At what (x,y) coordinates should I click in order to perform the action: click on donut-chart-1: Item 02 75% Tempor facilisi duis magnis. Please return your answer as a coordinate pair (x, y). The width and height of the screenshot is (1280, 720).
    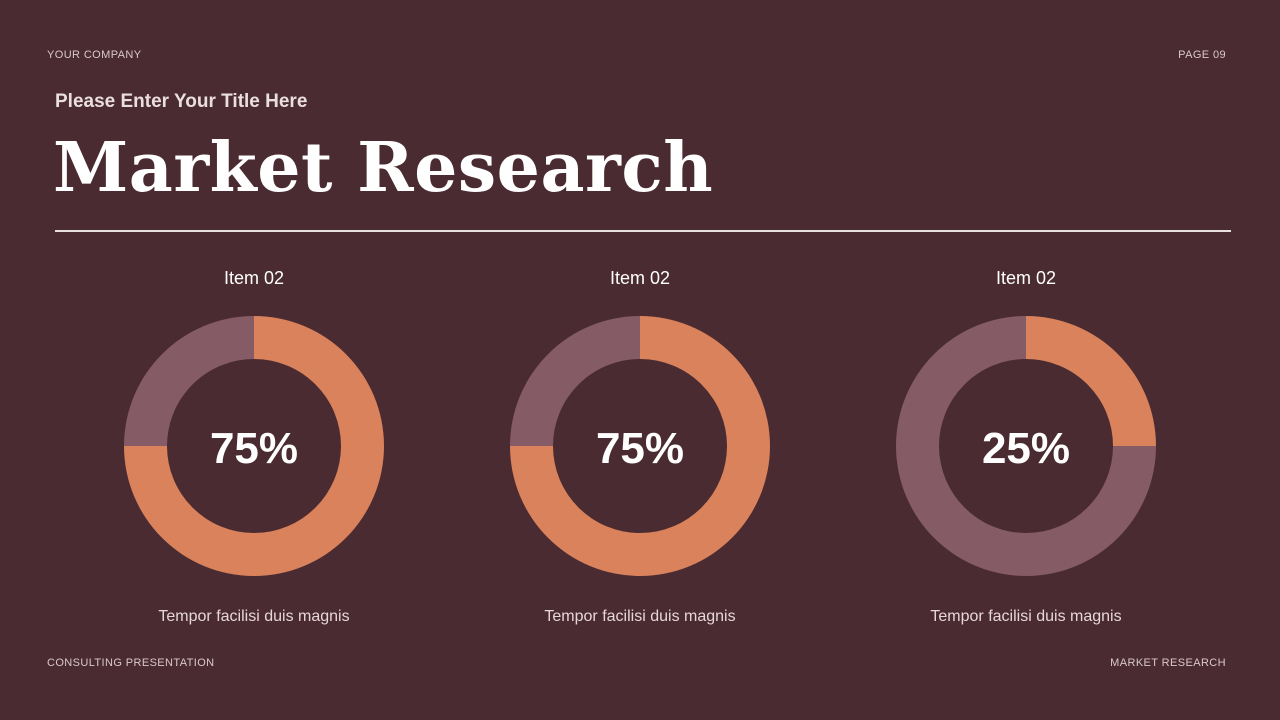
    Looking at the image, I should click on (254, 451).